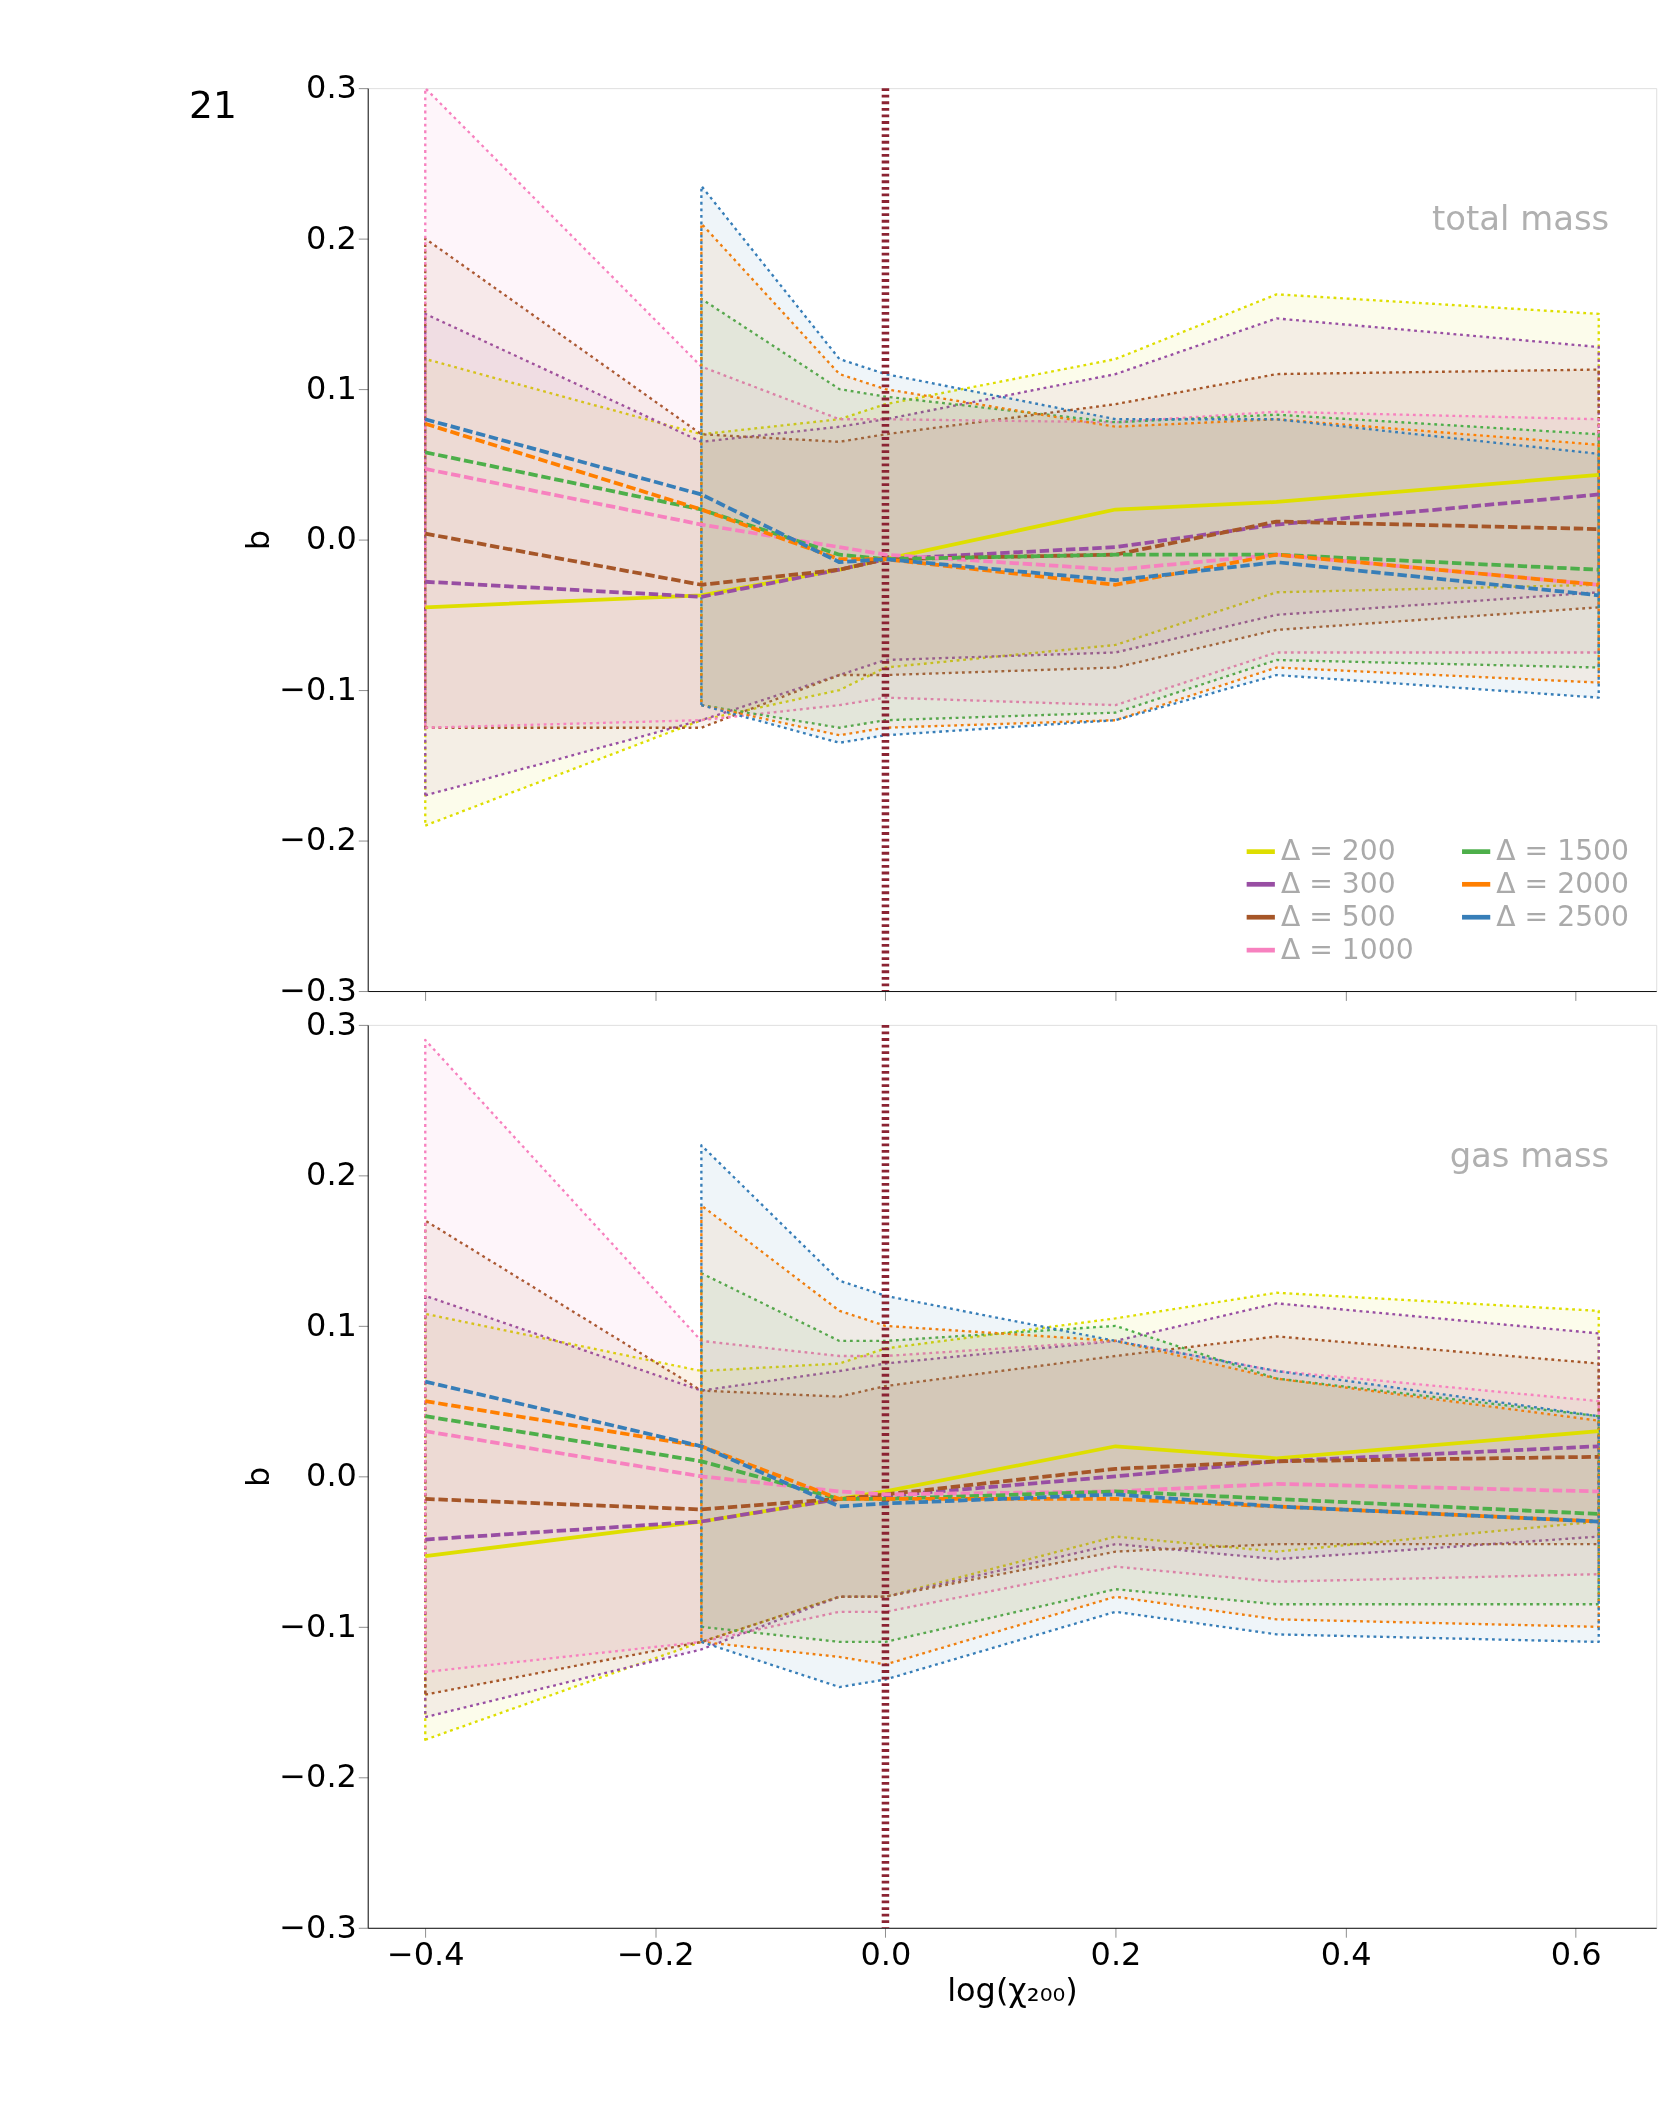 This screenshot has height=2121, width=1676. What do you see at coordinates (886, 1953) in the screenshot?
I see `x-tick-label: 0.0` at bounding box center [886, 1953].